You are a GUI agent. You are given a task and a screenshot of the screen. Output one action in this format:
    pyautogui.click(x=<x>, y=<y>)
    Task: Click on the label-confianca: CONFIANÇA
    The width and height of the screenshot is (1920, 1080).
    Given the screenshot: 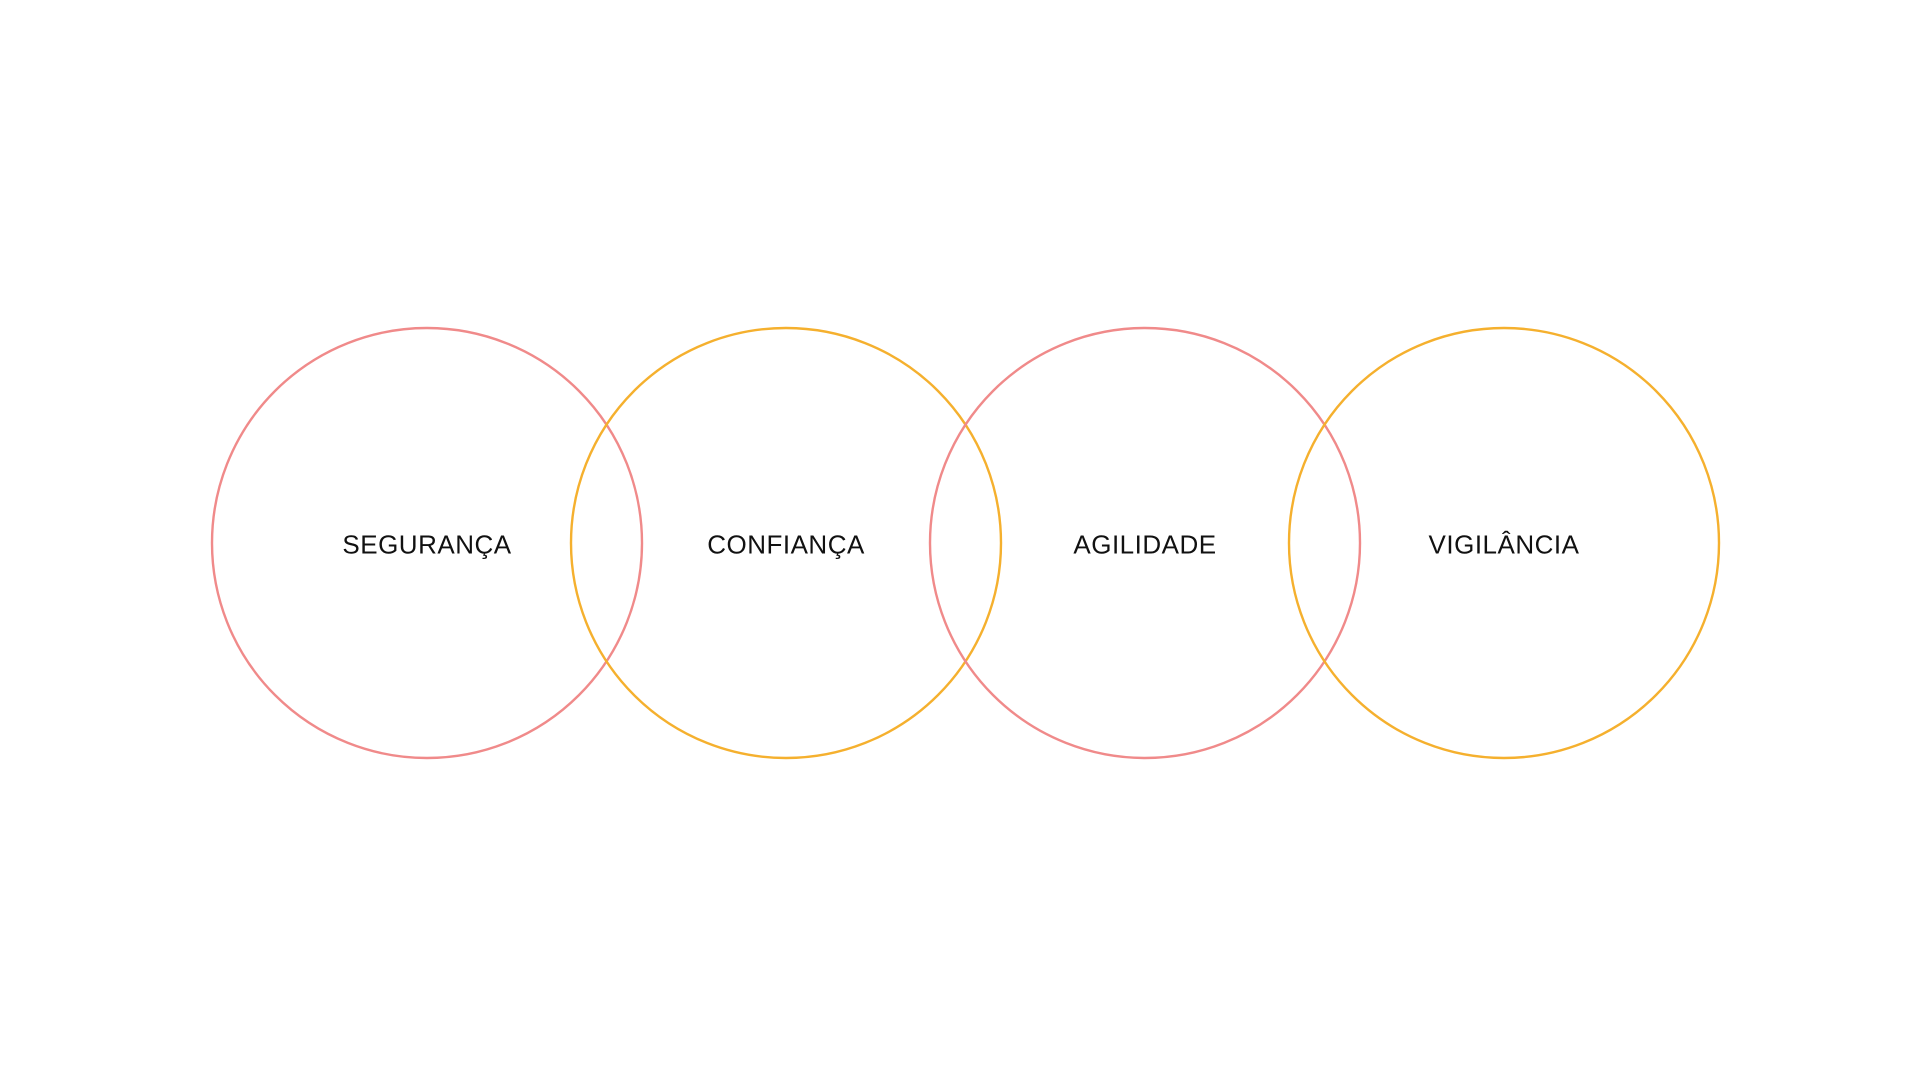 What is the action you would take?
    pyautogui.click(x=786, y=544)
    